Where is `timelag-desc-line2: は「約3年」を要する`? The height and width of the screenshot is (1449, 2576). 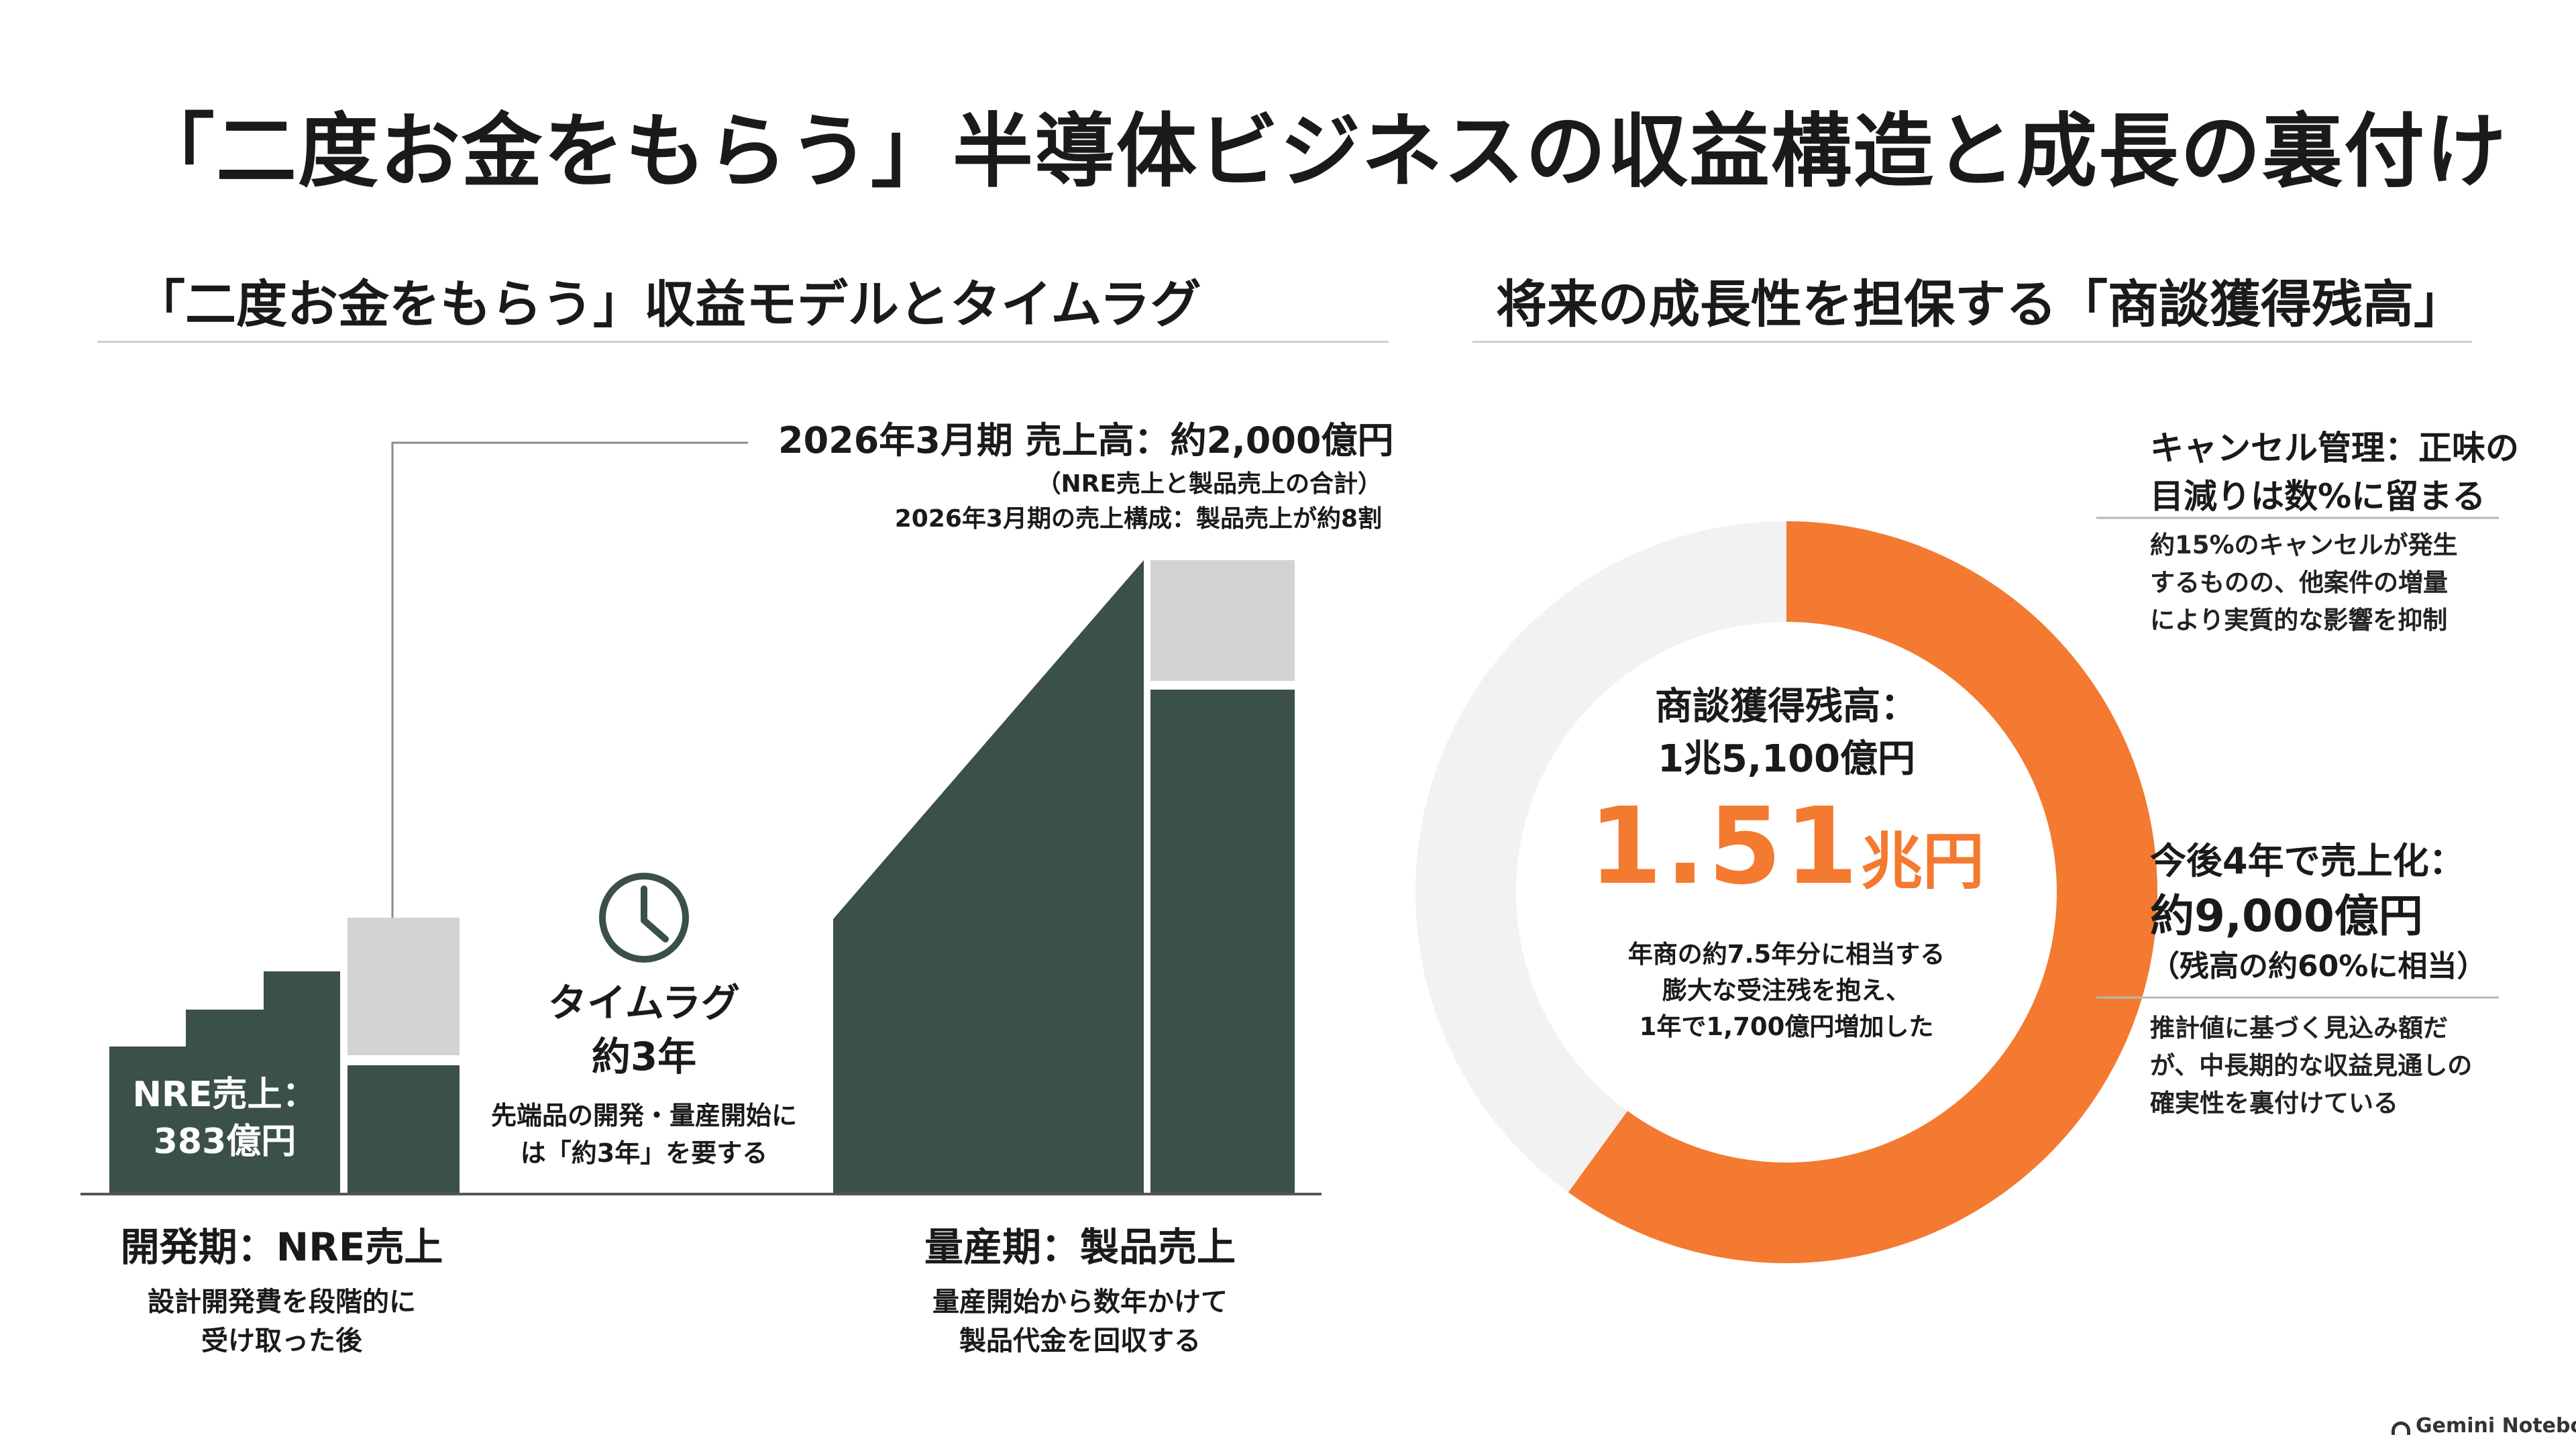
timelag-desc-line2: は「約3年」を要する is located at coordinates (644, 1153).